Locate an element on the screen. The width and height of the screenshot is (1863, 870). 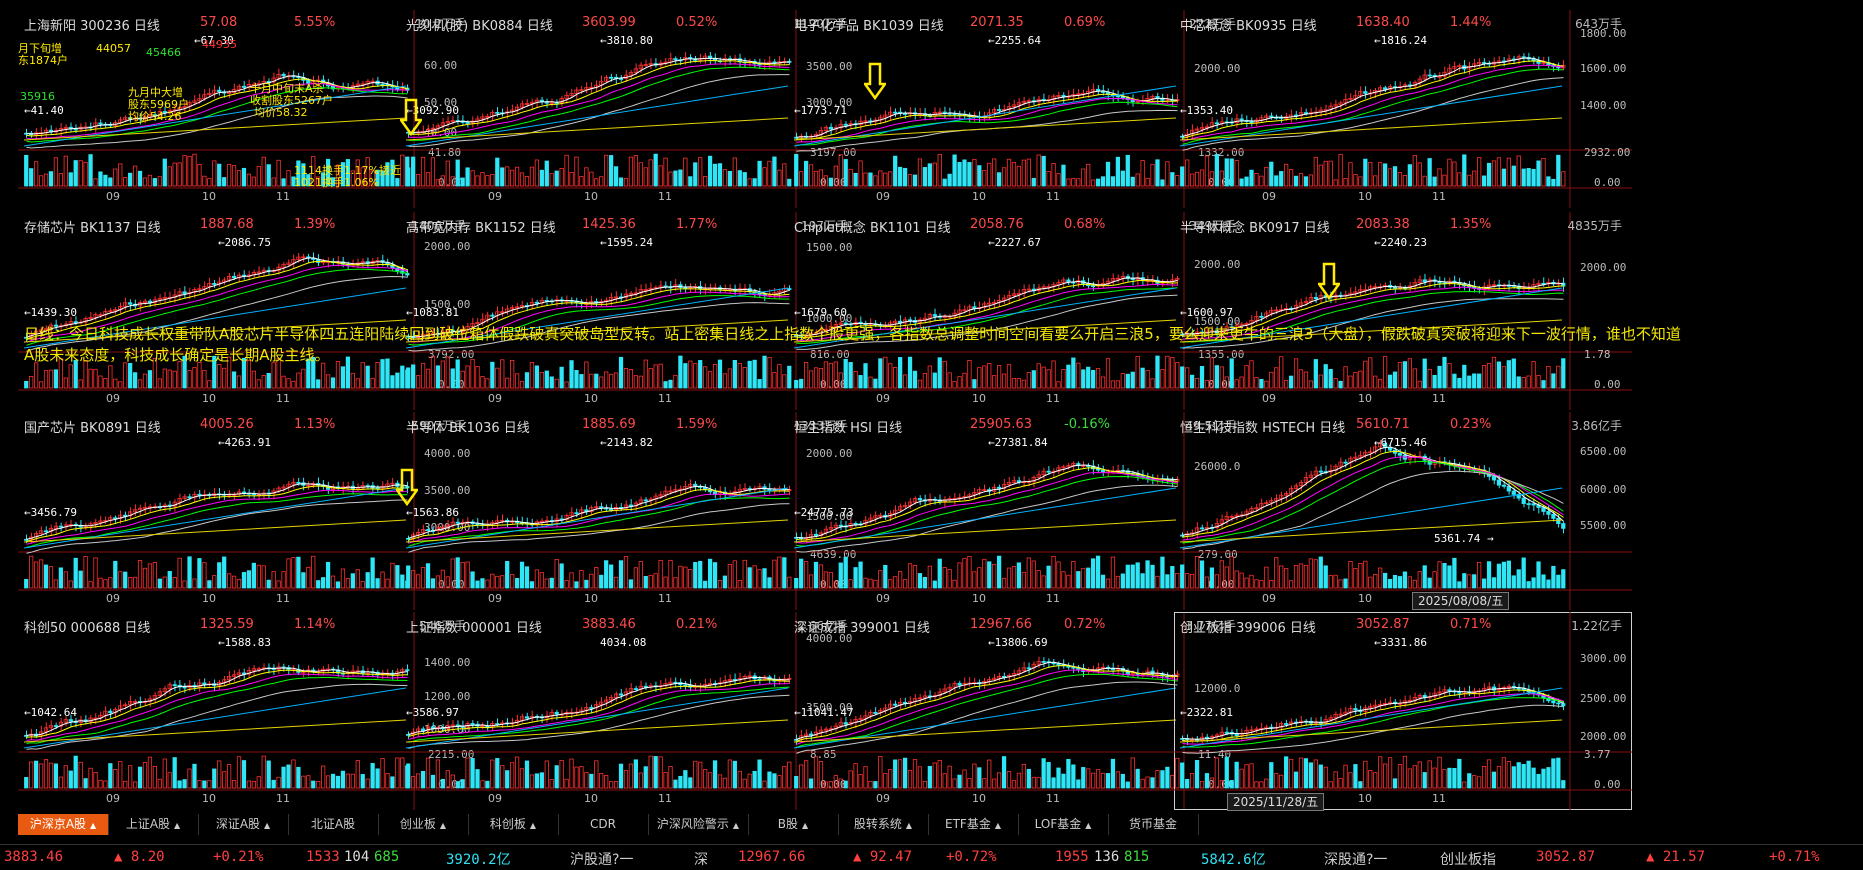
market-tab-label: CDR is located at coordinates (603, 824).